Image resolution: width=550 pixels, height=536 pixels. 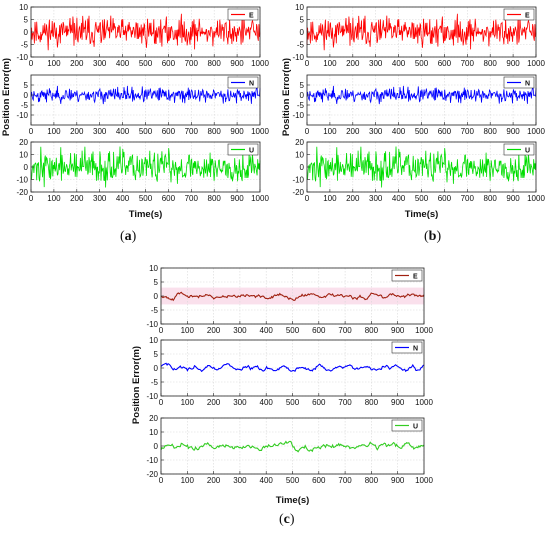 I want to click on legend-label: E, so click(x=527, y=16).